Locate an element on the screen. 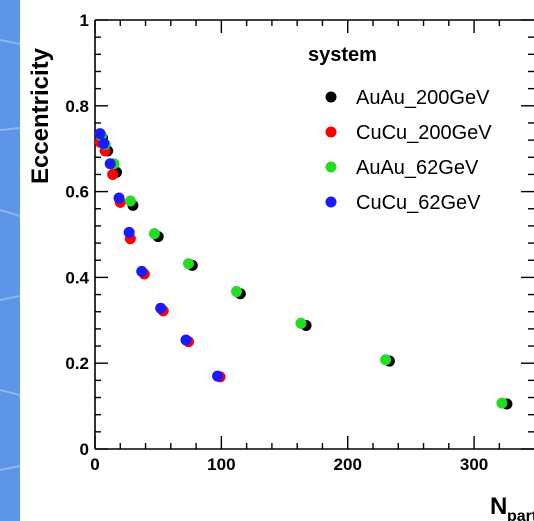  x-axis-title-sub: part is located at coordinates (520, 514).